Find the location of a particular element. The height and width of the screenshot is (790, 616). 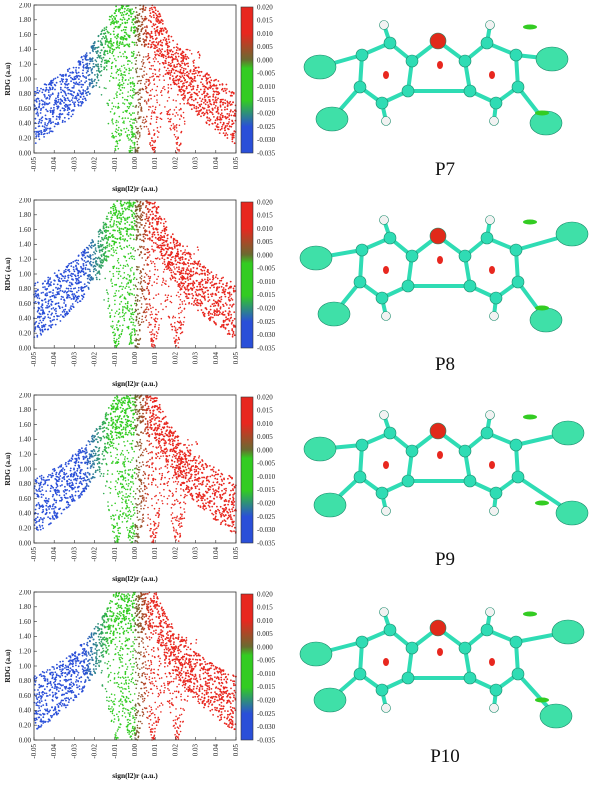

carbon-atom is located at coordinates (518, 282).